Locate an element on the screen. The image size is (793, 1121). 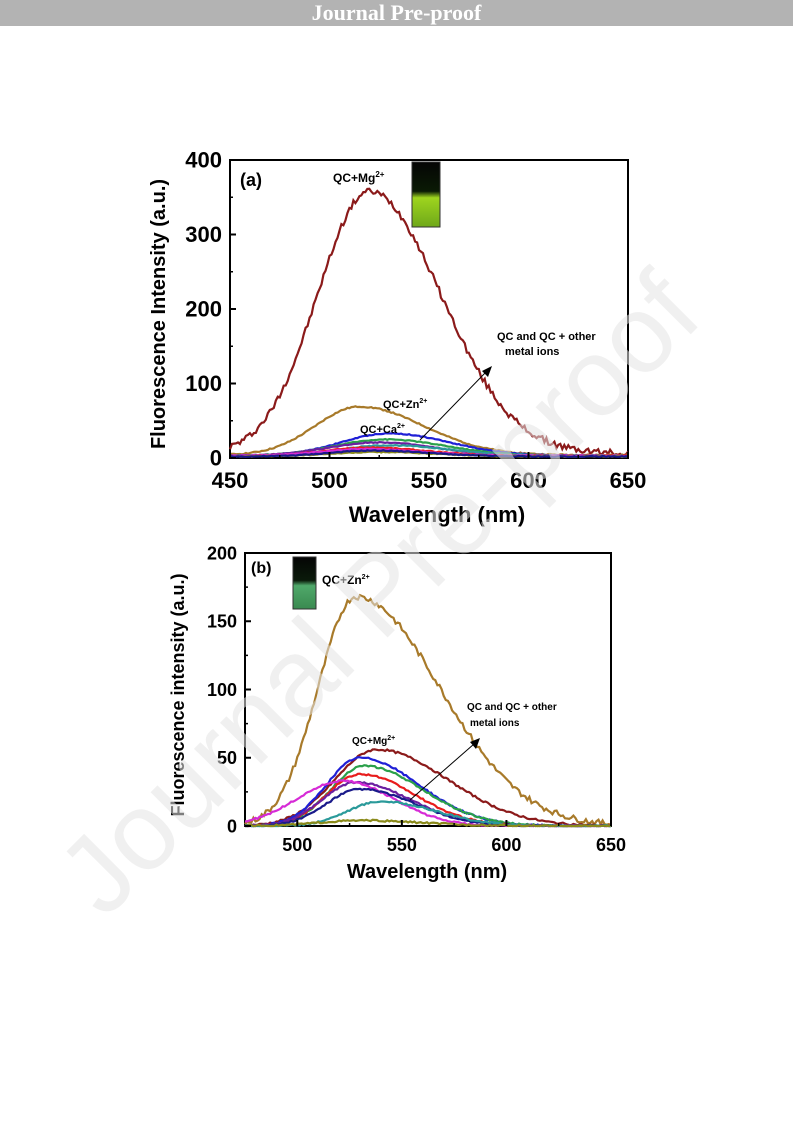
y-axis-label-b: Fluorescence intensity (a.u.) is located at coordinates (178, 694).